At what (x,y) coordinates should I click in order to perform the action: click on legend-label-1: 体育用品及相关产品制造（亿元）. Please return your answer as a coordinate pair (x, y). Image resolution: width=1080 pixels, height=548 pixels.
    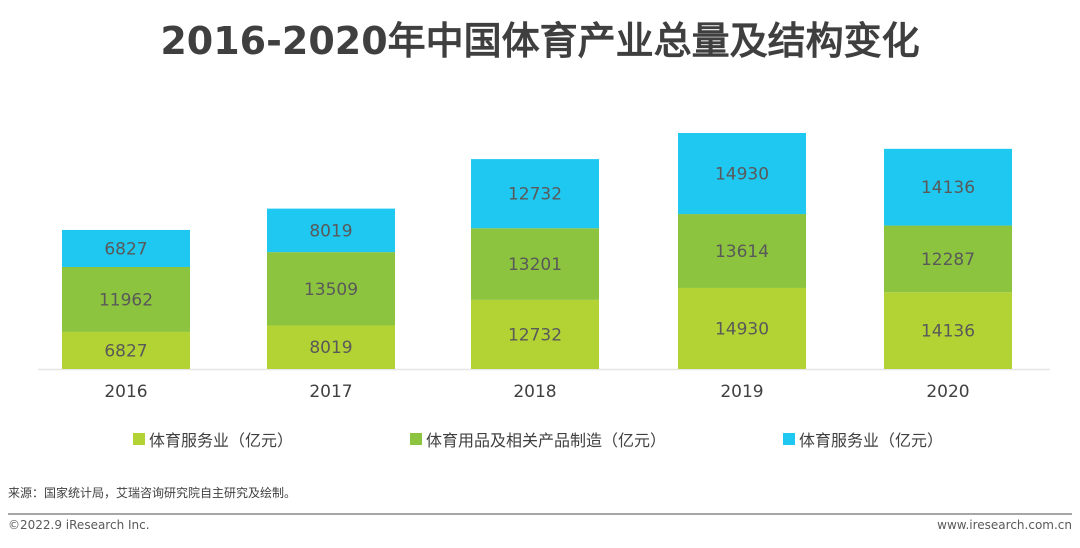
    Looking at the image, I should click on (546, 440).